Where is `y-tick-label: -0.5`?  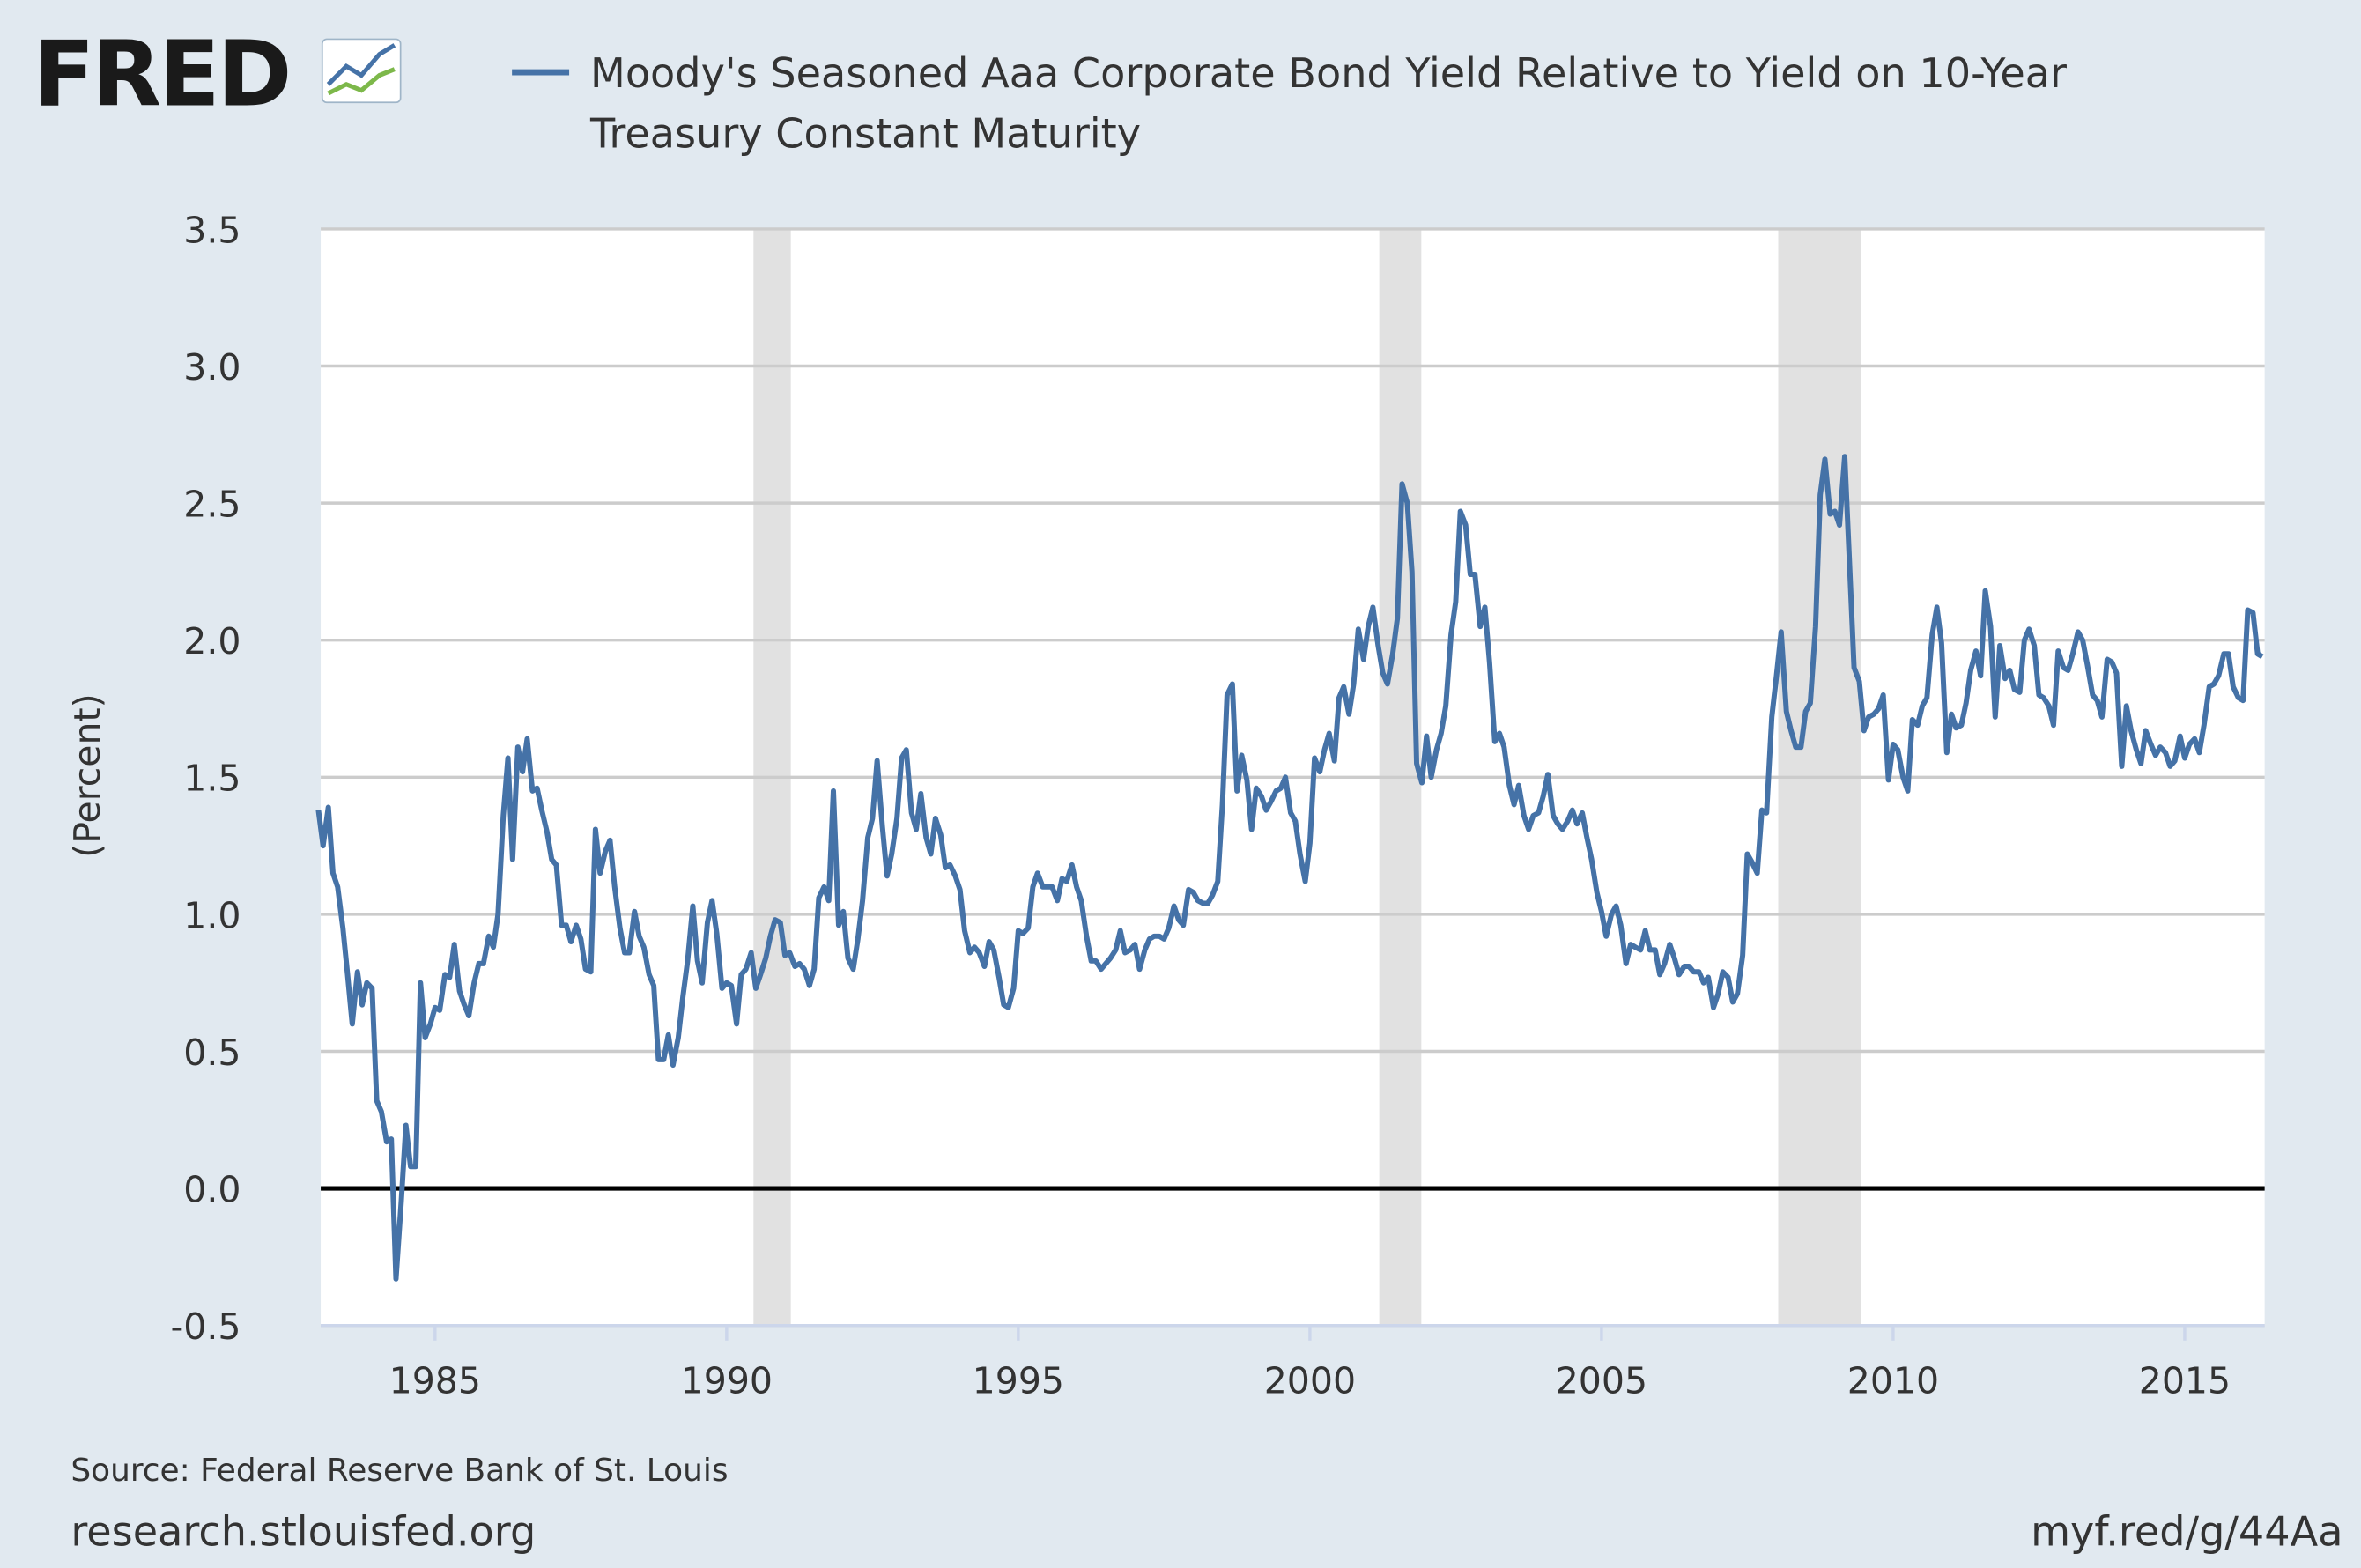 y-tick-label: -0.5 is located at coordinates (205, 1326).